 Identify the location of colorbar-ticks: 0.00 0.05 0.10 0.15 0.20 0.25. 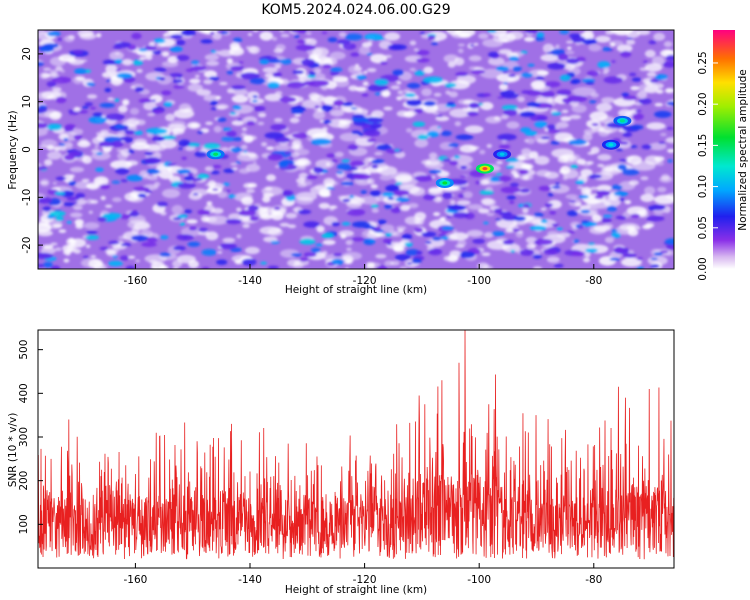
(707, 166).